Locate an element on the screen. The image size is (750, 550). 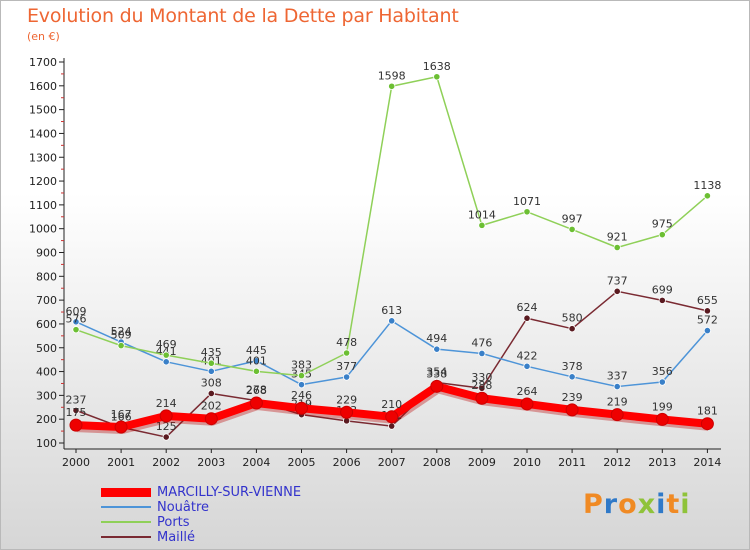
x-tick-label: 2007 is located at coordinates (392, 462).